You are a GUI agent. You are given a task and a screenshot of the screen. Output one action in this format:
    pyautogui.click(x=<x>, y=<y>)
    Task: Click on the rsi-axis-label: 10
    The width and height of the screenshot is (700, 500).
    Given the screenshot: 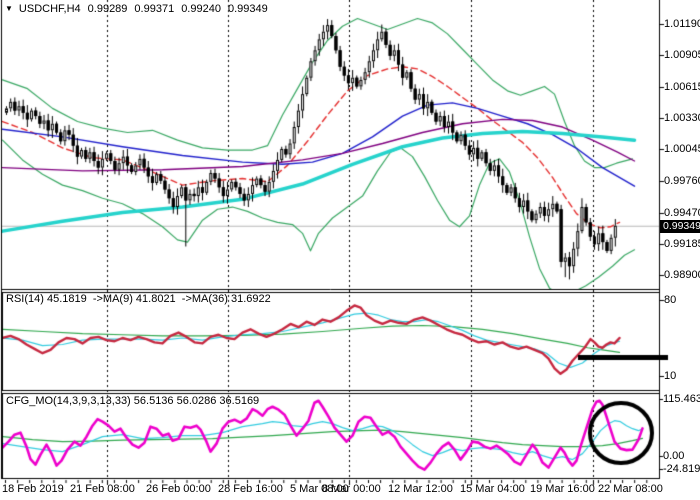 What is the action you would take?
    pyautogui.click(x=670, y=376)
    